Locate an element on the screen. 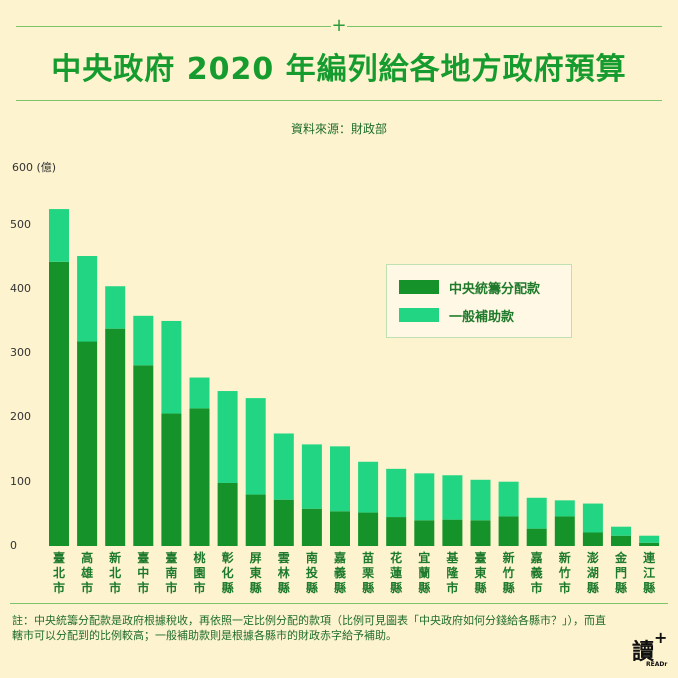  y-tick-label: 400 is located at coordinates (20, 288).